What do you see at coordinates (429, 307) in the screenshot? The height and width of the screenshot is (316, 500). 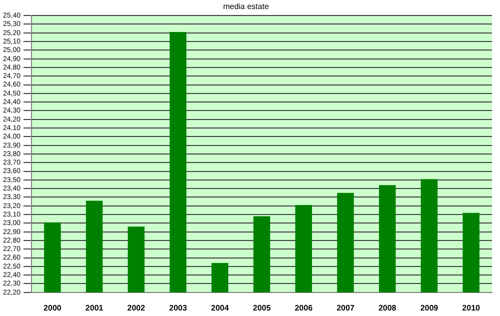 I see `x-tick-label: 2009` at bounding box center [429, 307].